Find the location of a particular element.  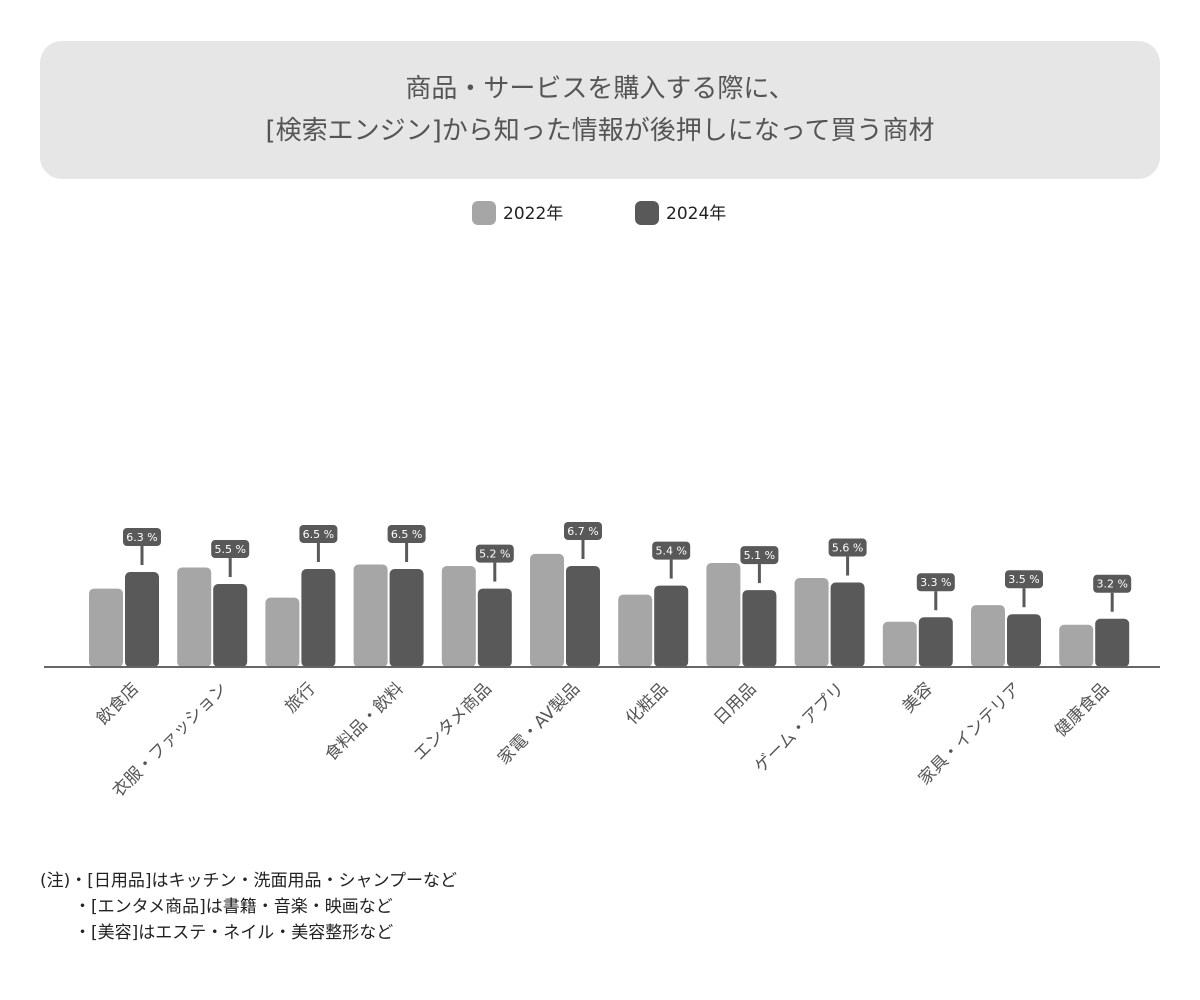

value-label: 6.3 % is located at coordinates (141, 537).